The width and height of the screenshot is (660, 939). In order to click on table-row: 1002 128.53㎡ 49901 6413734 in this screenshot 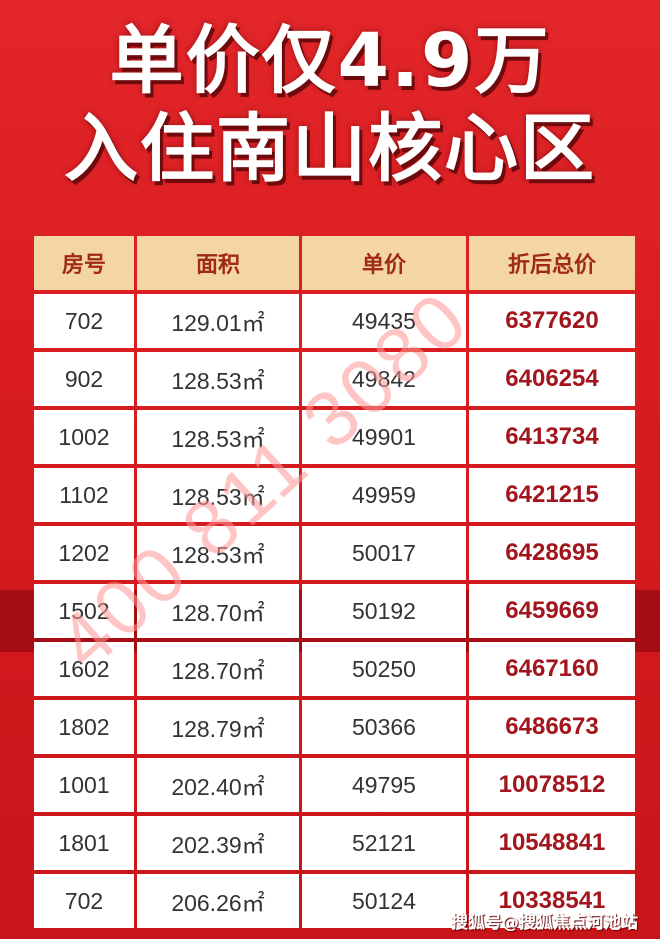, I will do `click(334, 437)`.